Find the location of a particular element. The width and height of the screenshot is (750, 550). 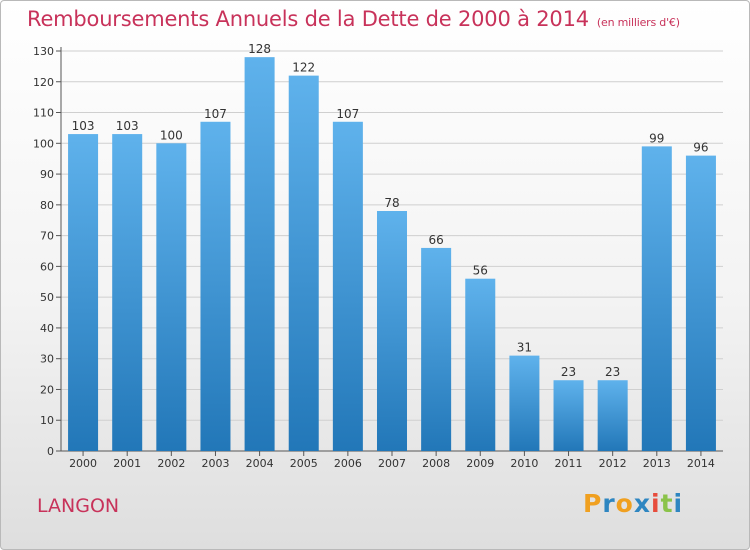

data-label: 78 is located at coordinates (391, 203).